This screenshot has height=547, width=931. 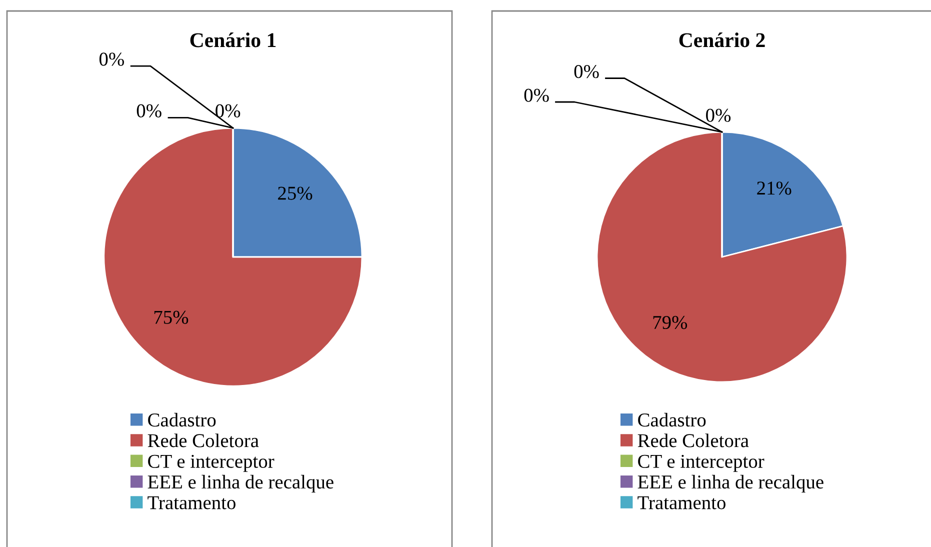 What do you see at coordinates (774, 188) in the screenshot?
I see `data-label: 21%` at bounding box center [774, 188].